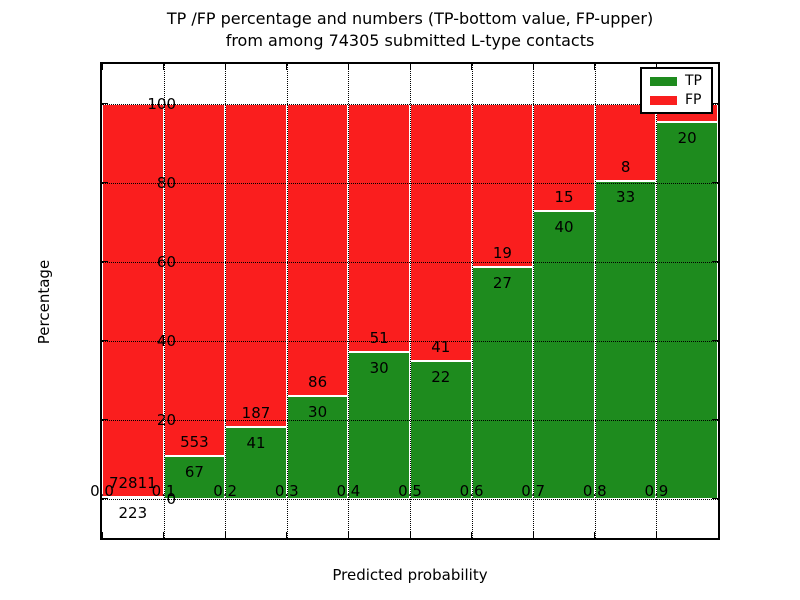 The image size is (800, 600). Describe the element at coordinates (287, 301) in the screenshot. I see `gridline-x-0.3` at that location.